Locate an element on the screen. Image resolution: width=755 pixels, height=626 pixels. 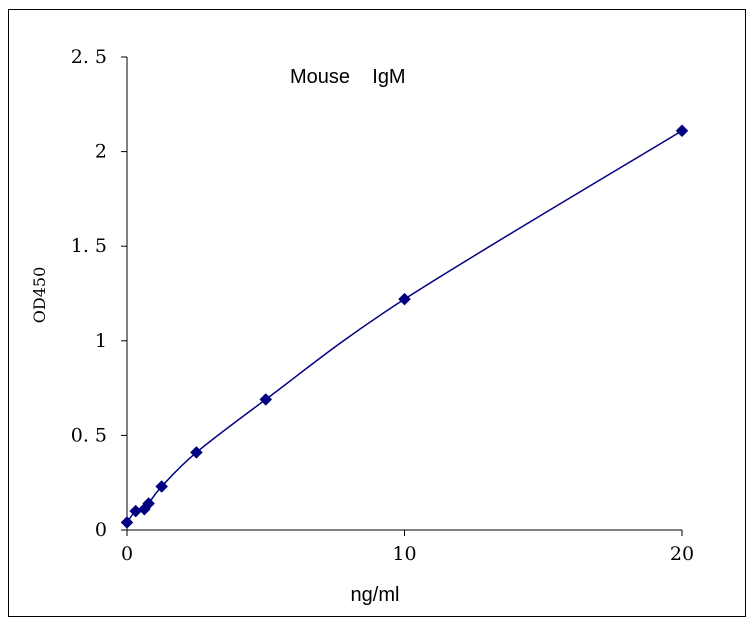
y-tick-label: 0. 5 is located at coordinates (89, 435).